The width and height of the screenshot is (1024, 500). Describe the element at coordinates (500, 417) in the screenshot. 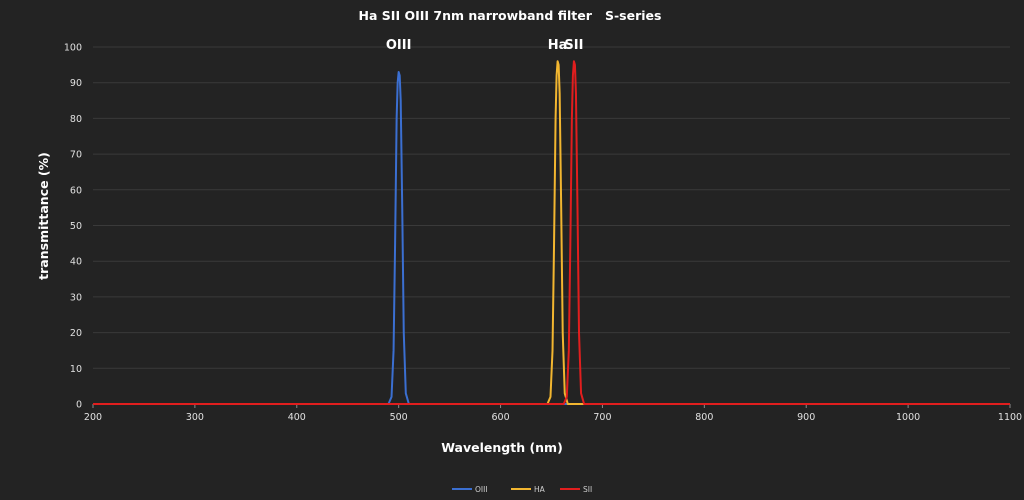

I see `x-tick-label: 600` at that location.